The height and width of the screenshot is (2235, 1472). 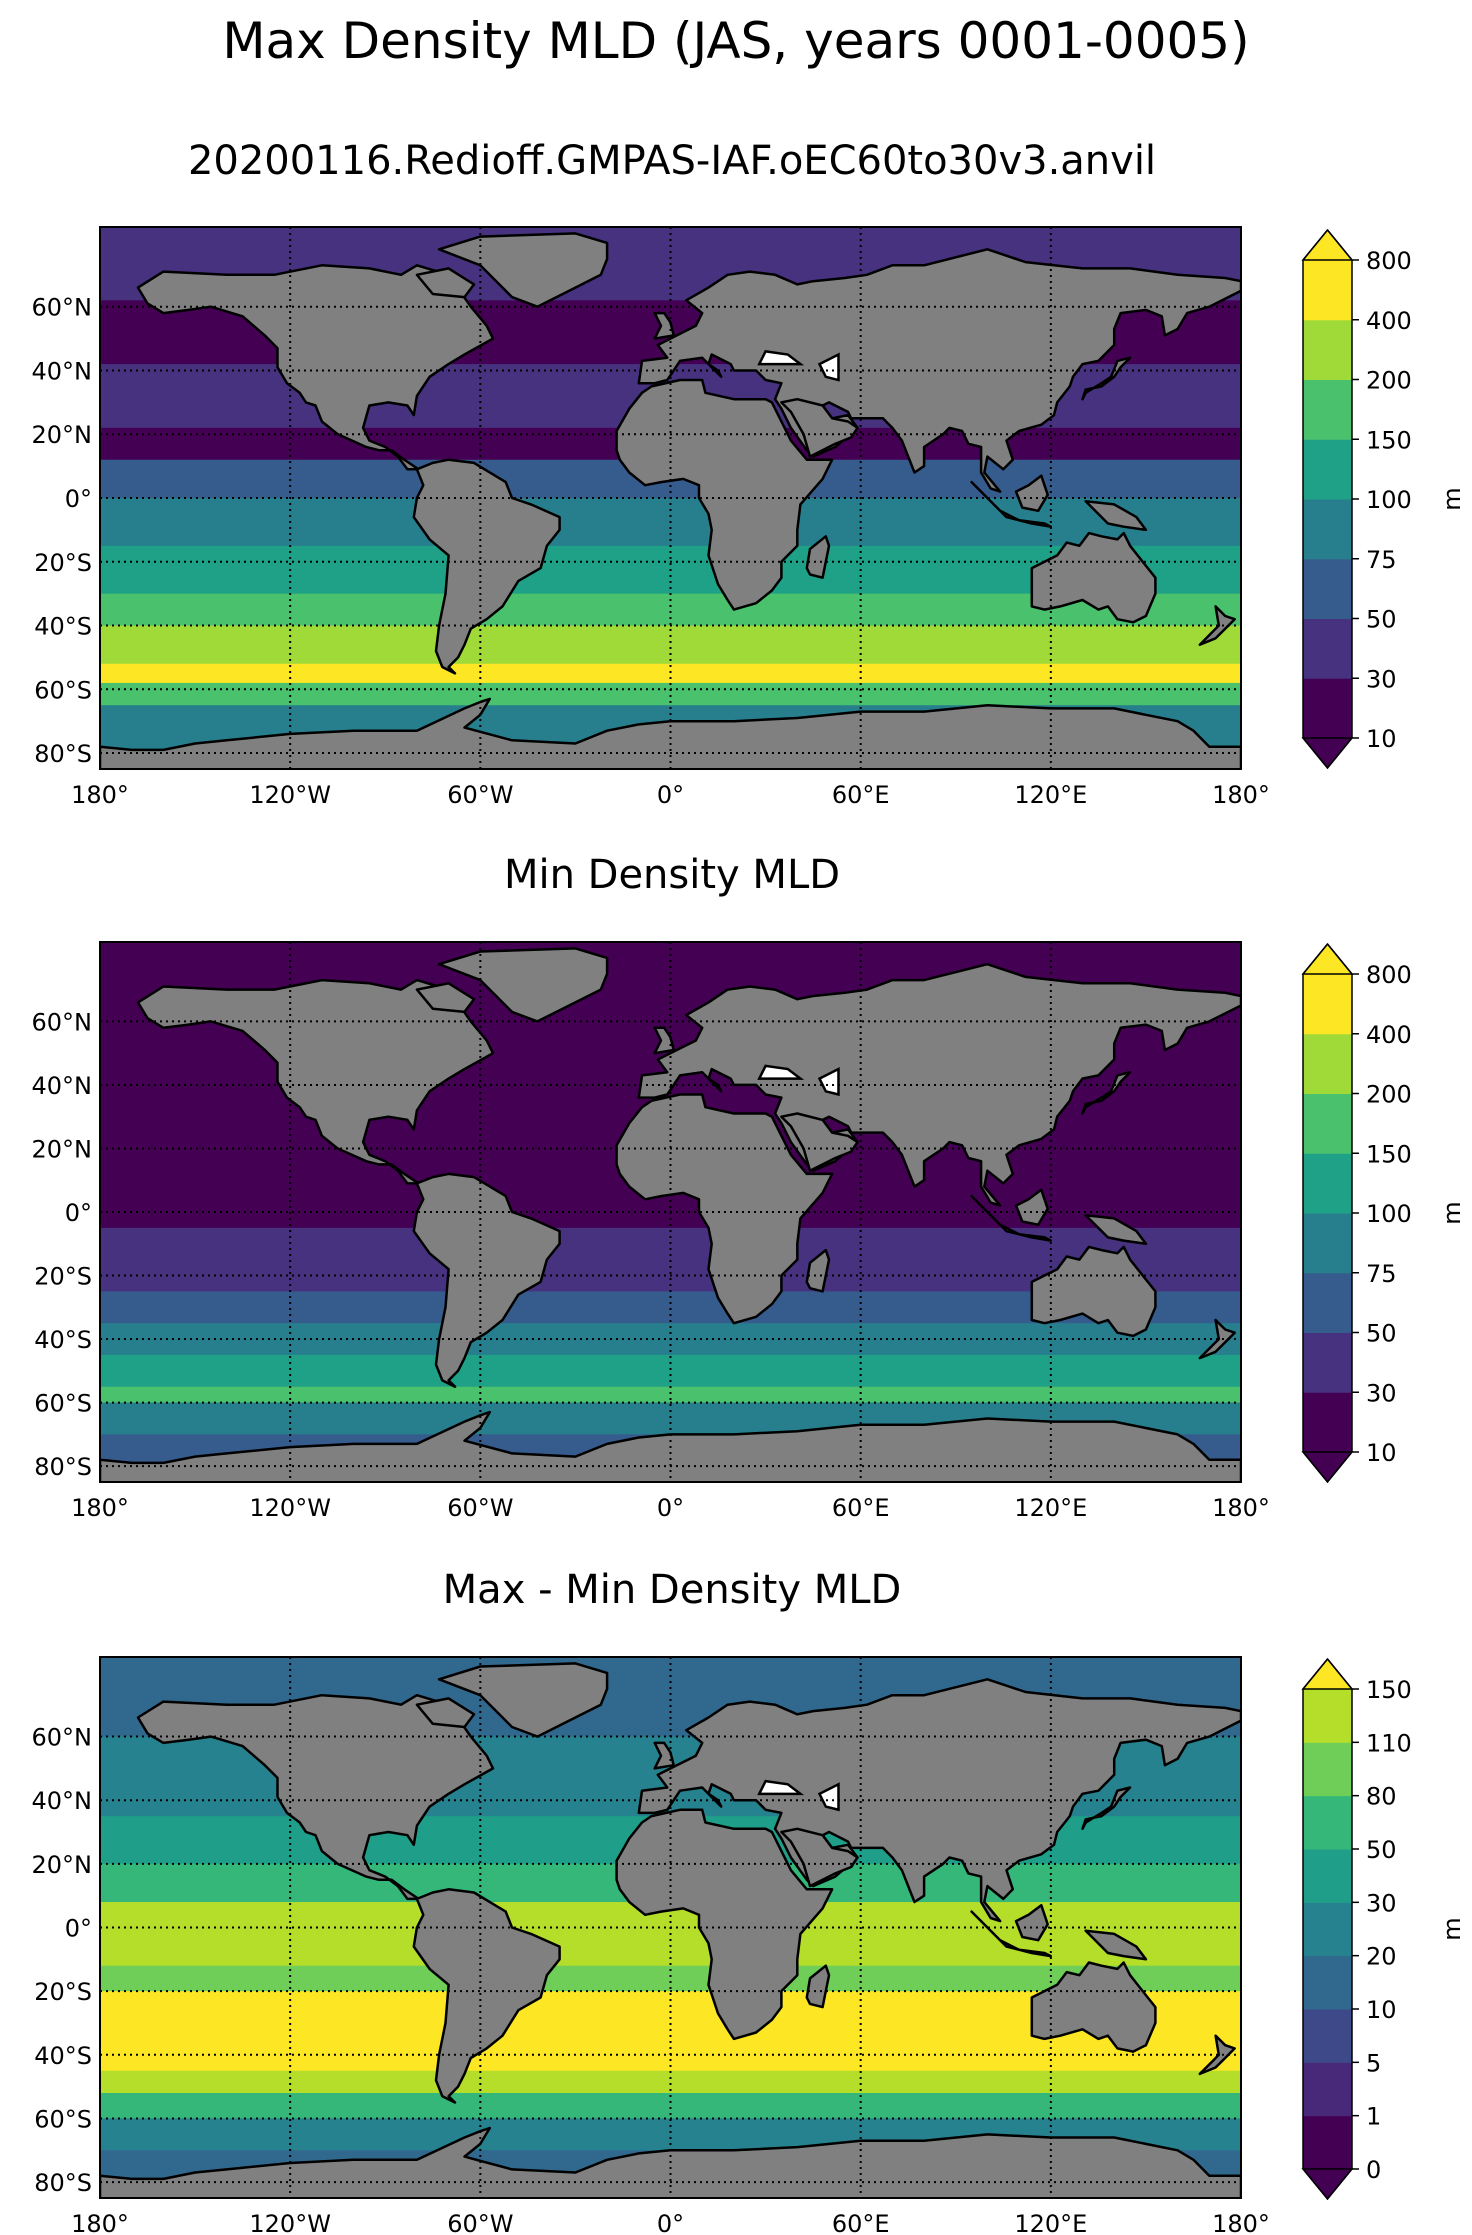 I want to click on latitude-tick-label: 80°S, so click(x=63, y=2183).